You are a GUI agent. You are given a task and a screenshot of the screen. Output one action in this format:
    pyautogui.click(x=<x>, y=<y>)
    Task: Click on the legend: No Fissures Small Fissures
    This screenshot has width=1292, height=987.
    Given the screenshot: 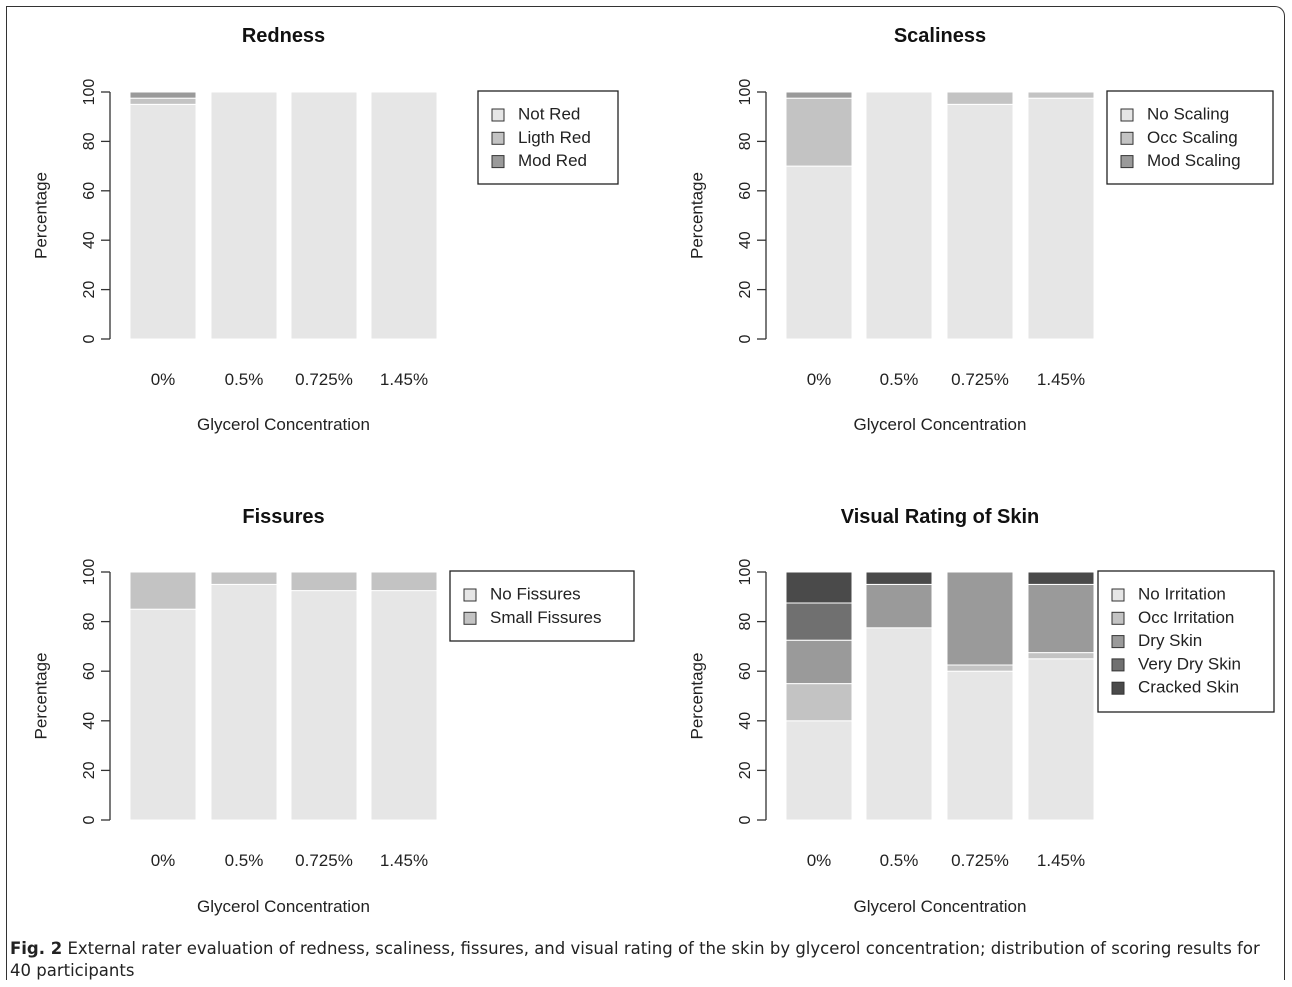 What is the action you would take?
    pyautogui.click(x=542, y=606)
    